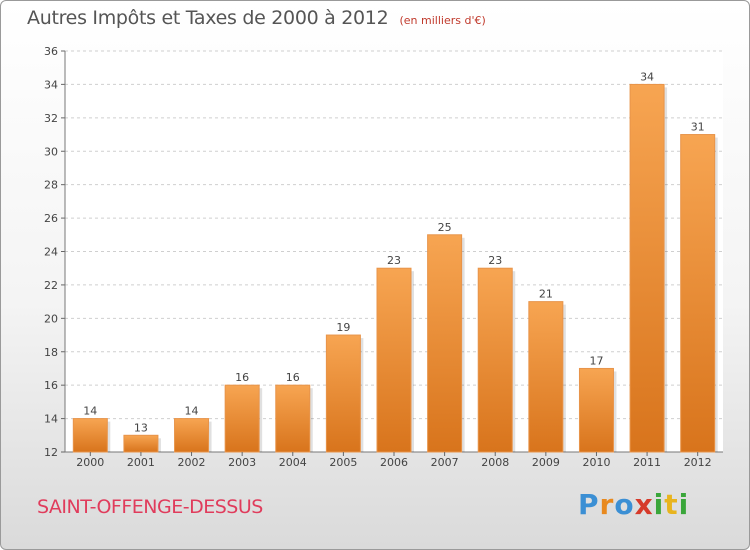 Image resolution: width=750 pixels, height=550 pixels. Describe the element at coordinates (51, 452) in the screenshot. I see `y-tick-label: 12` at that location.